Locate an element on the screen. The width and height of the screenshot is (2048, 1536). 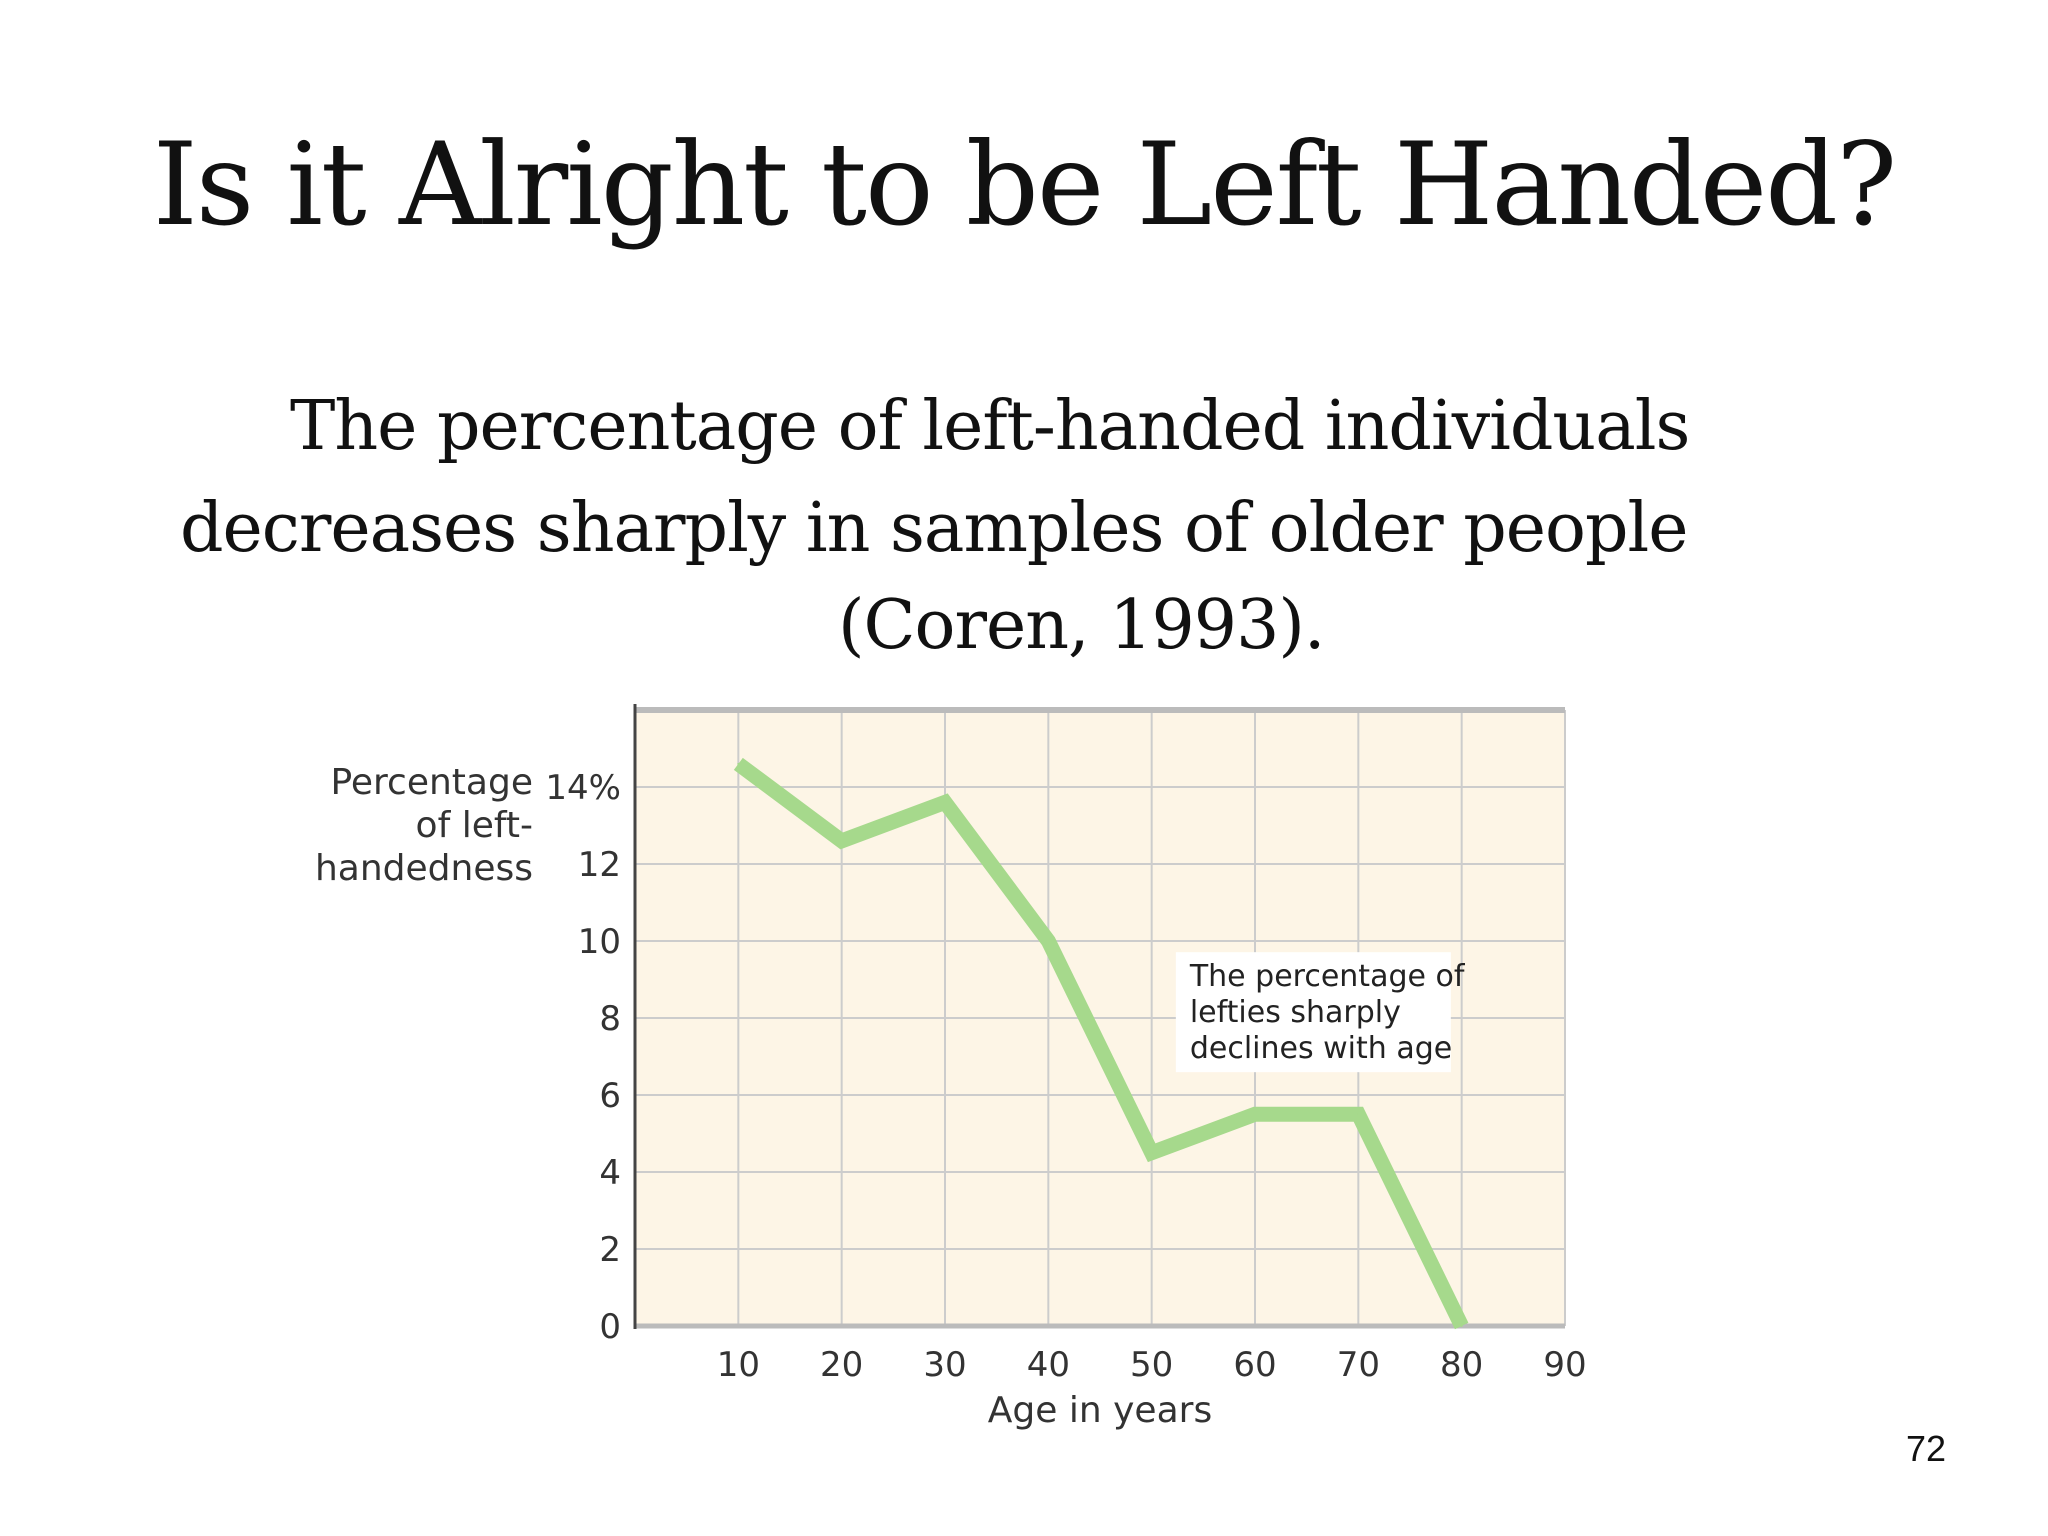
x-tick-label-90: 90 is located at coordinates (1564, 1365).